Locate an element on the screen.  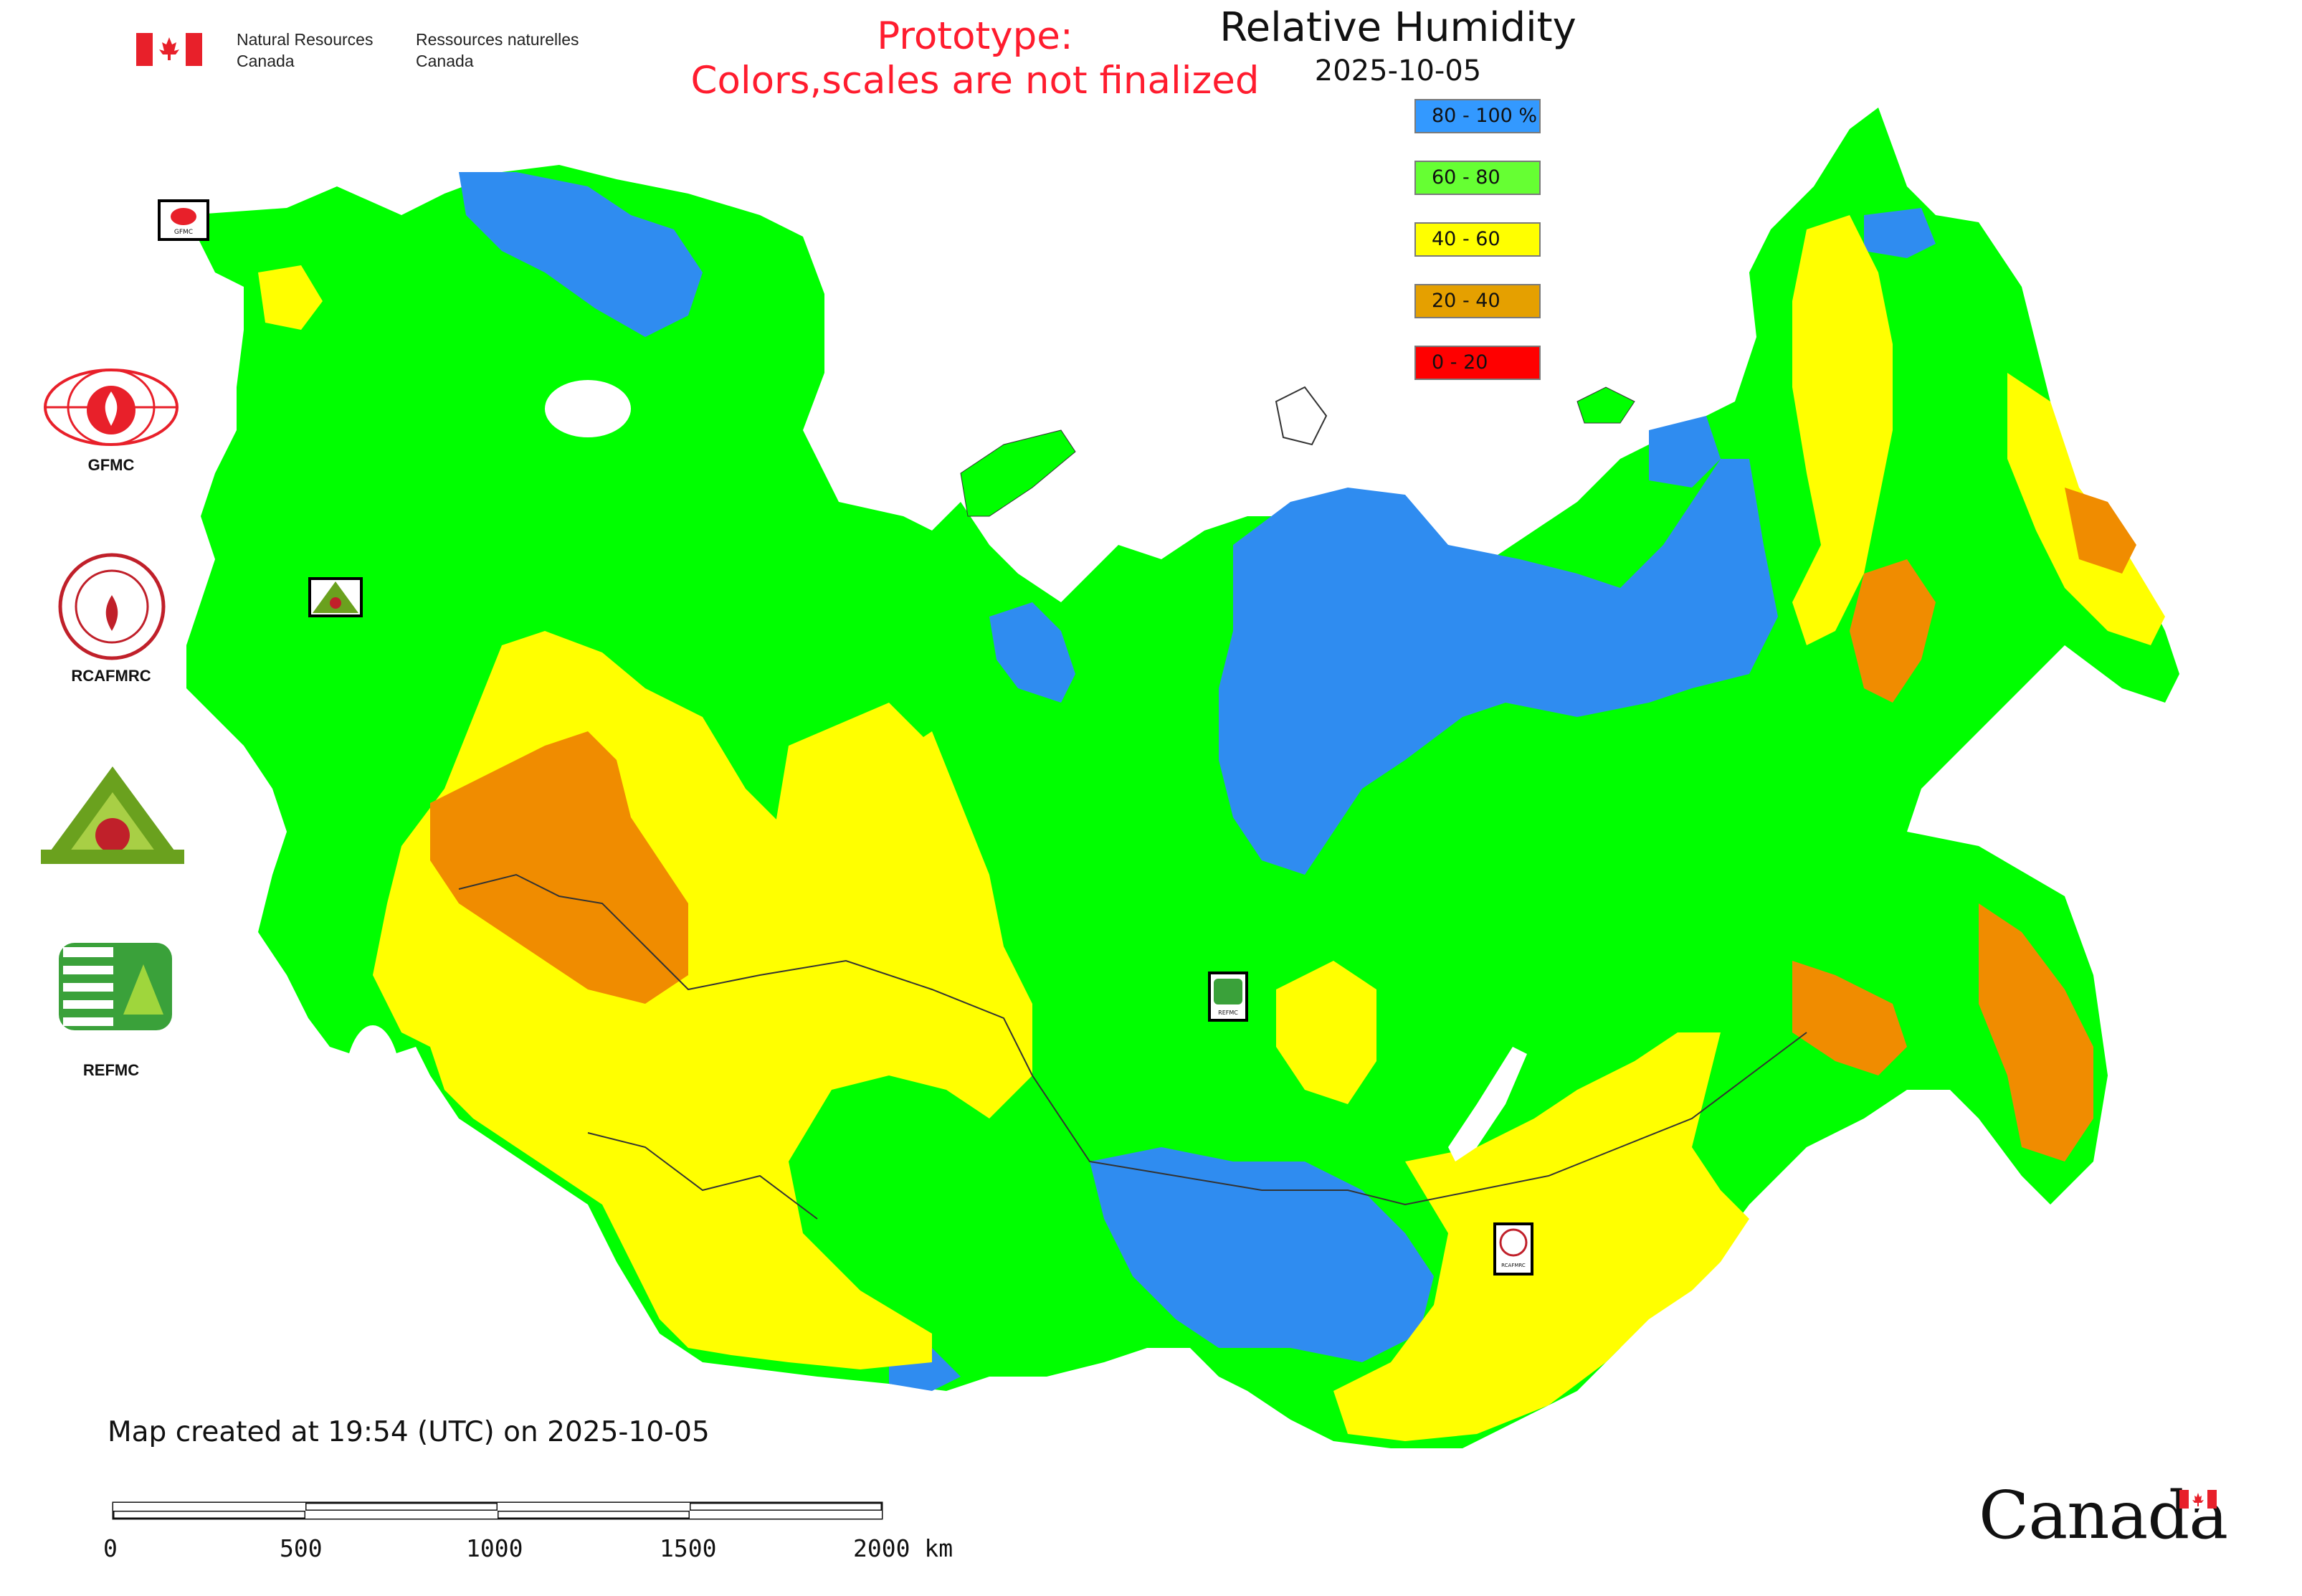
scale-tick-2000: 2000 km is located at coordinates (903, 1548).